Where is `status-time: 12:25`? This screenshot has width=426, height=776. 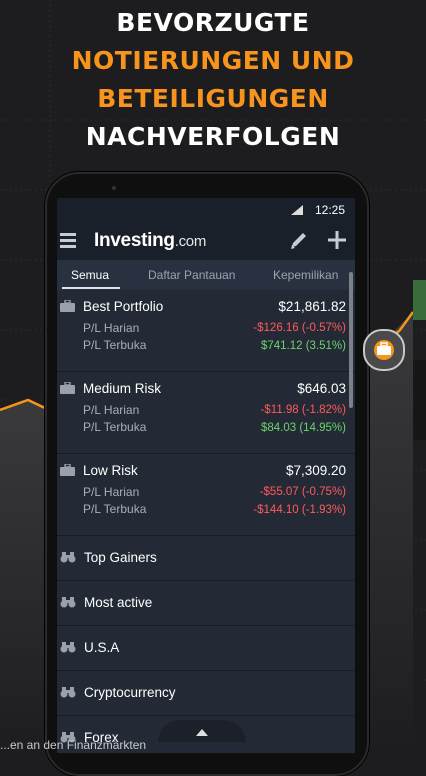
status-time: 12:25 is located at coordinates (329, 210).